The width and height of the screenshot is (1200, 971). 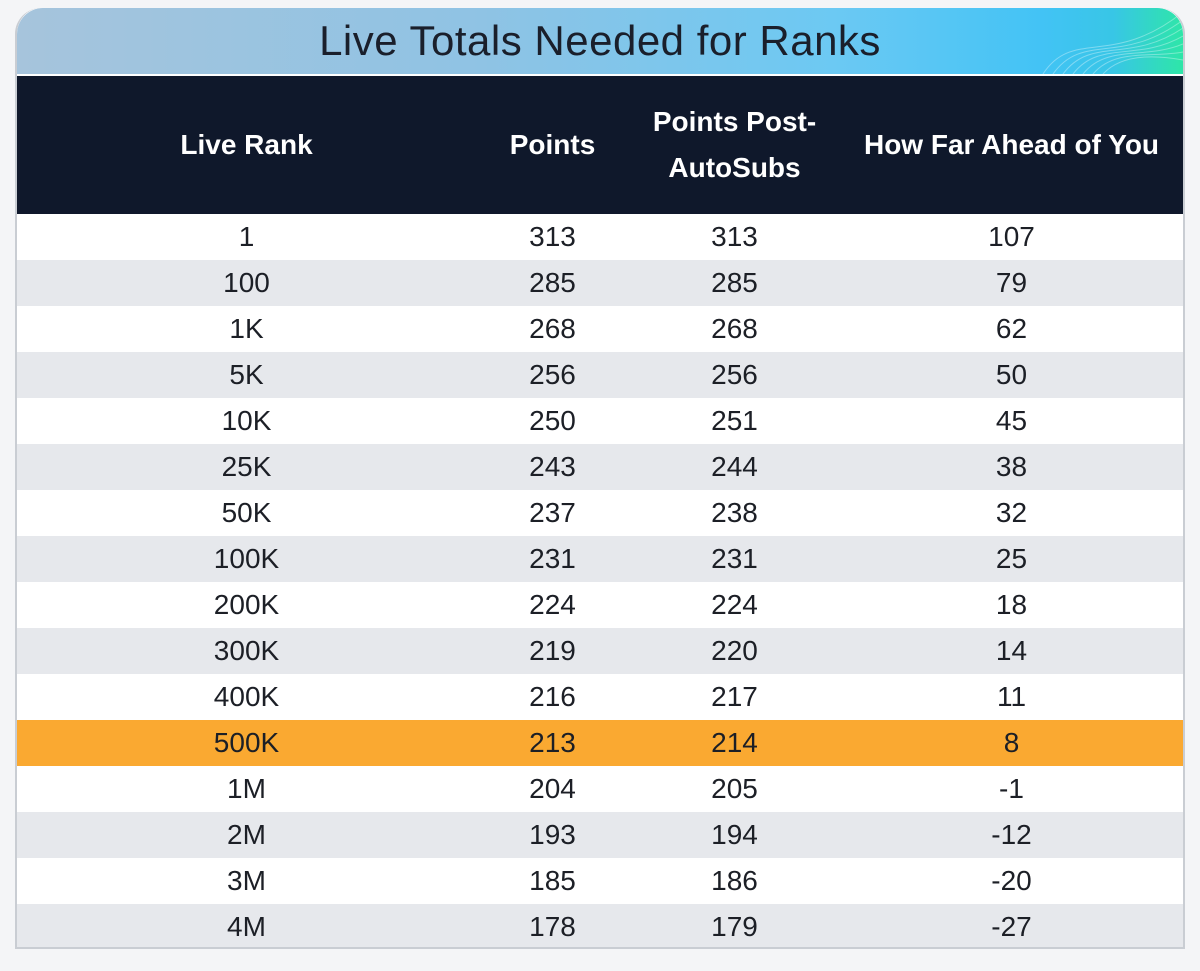 I want to click on table-row: 1 313 313 107, so click(x=600, y=237).